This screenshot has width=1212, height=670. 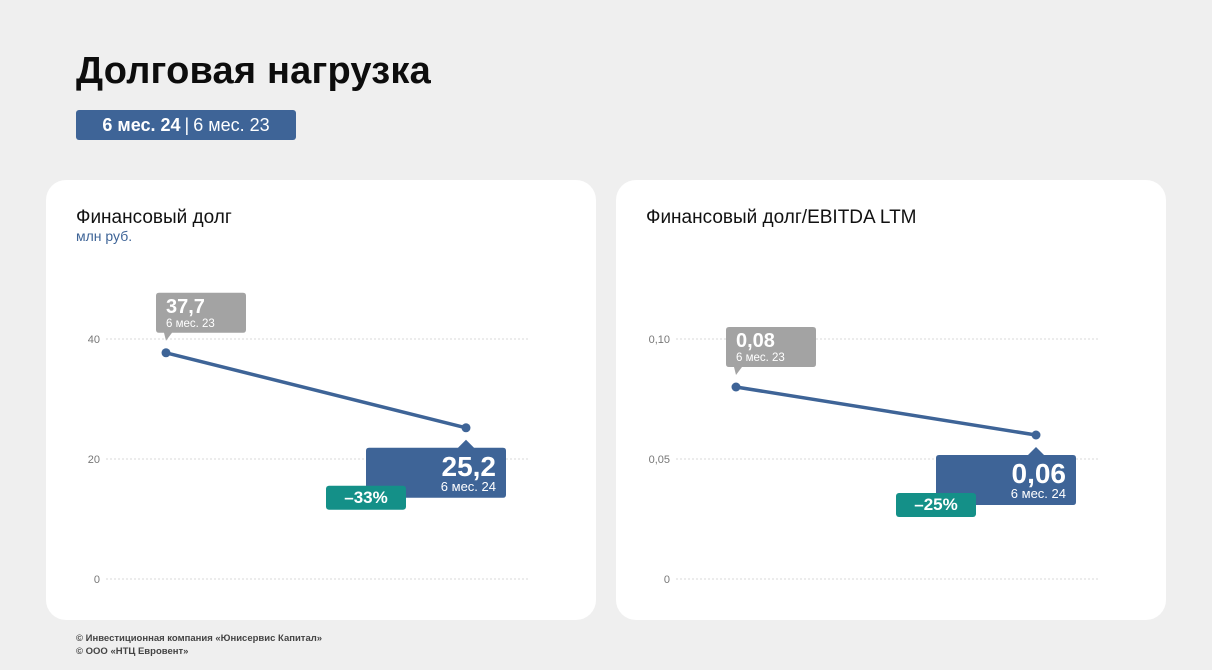 What do you see at coordinates (781, 217) in the screenshot?
I see `chart-title: Финансовый долг/EBITDA LTM` at bounding box center [781, 217].